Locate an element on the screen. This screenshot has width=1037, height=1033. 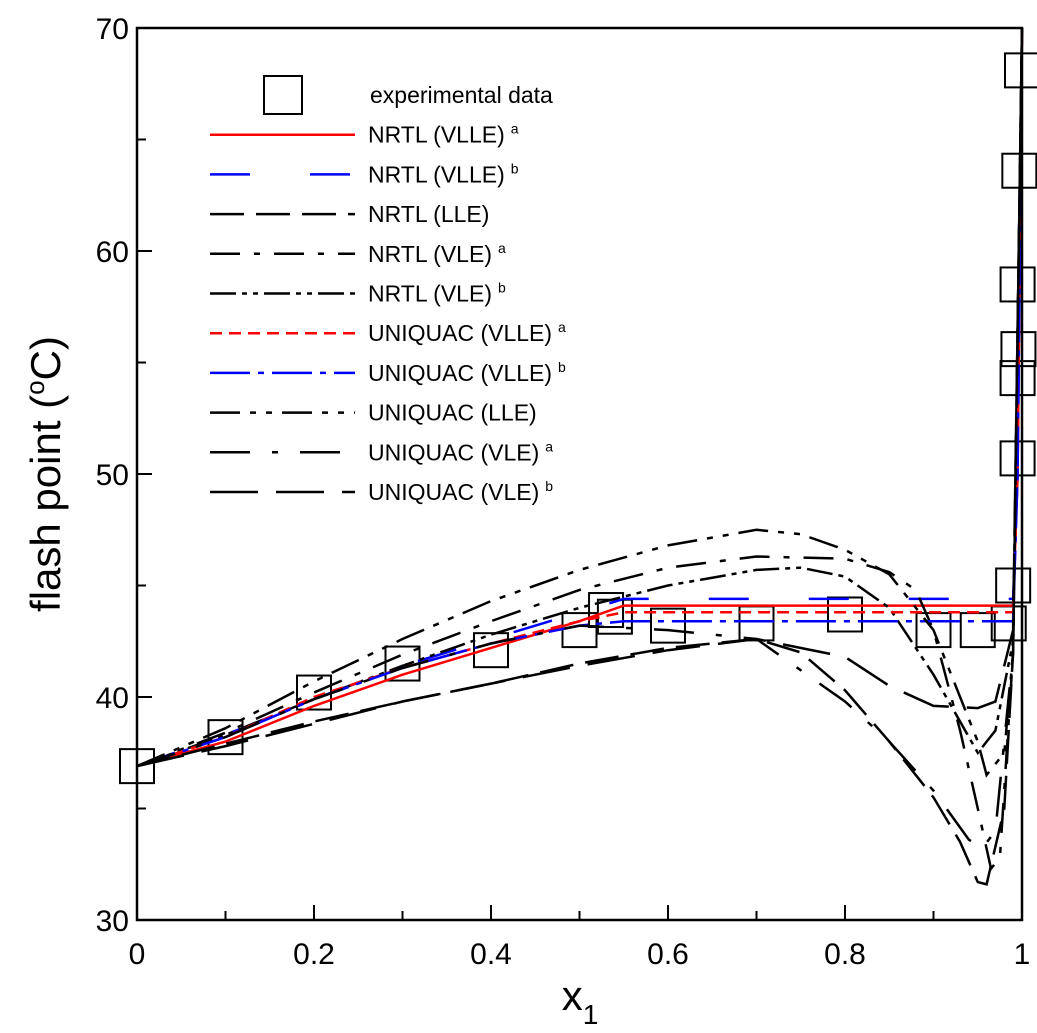
x-tick-label: 0.8 is located at coordinates (845, 954).